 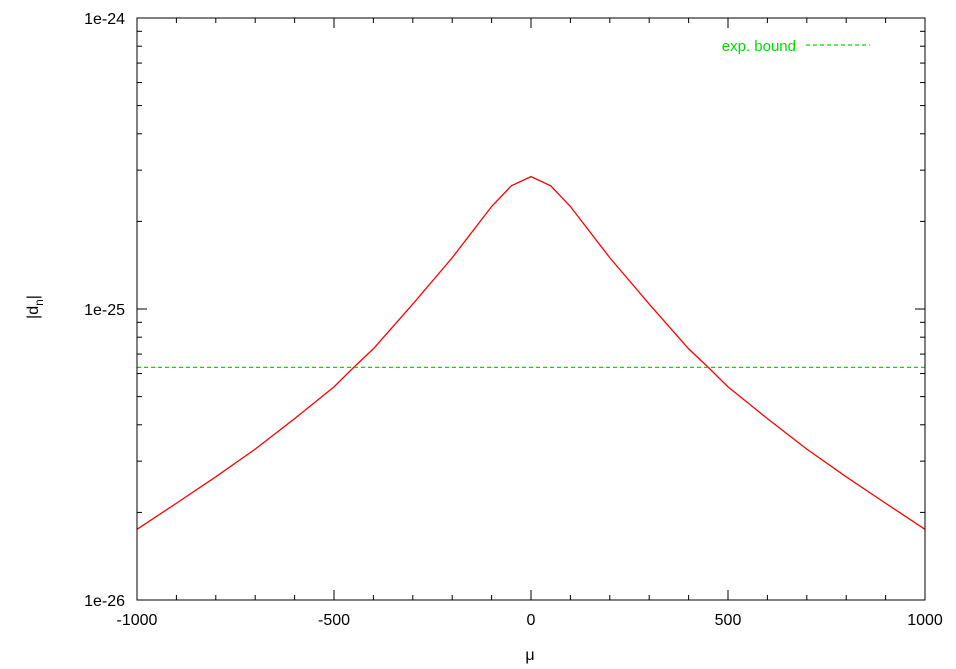 I want to click on y-tick-label: 1e-25, so click(x=104, y=310).